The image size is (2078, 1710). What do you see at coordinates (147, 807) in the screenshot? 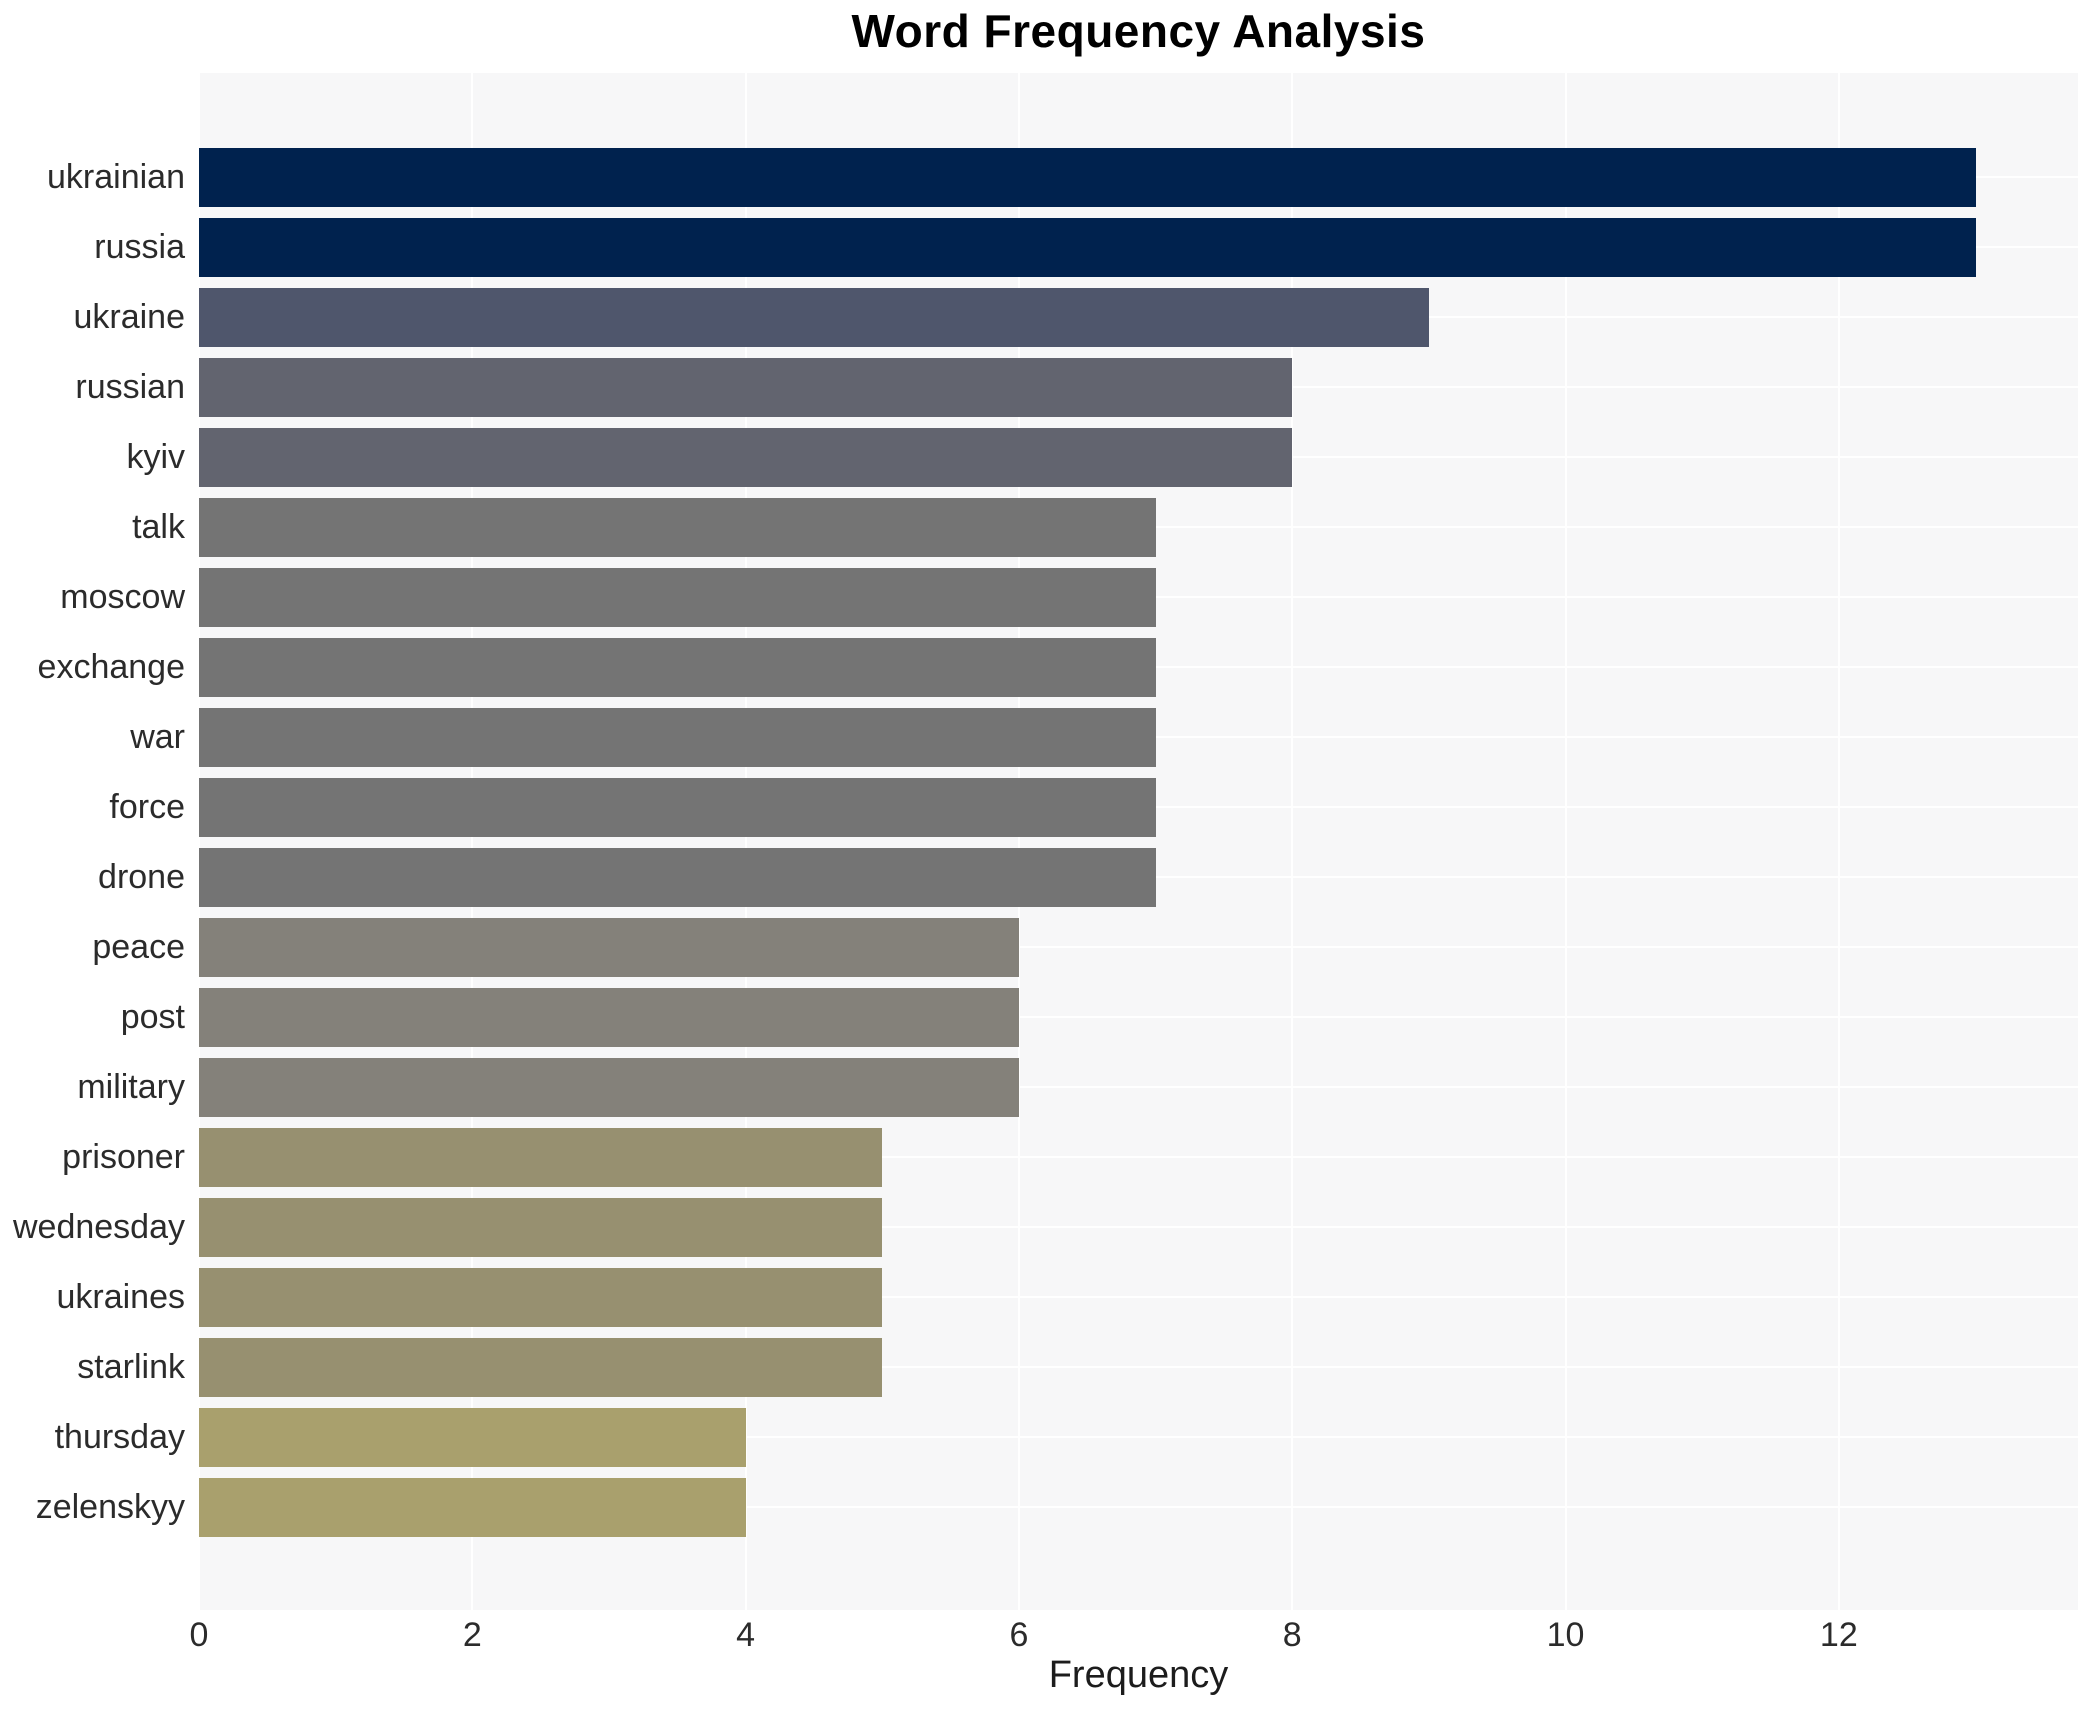
I see `y-tick-label: force` at bounding box center [147, 807].